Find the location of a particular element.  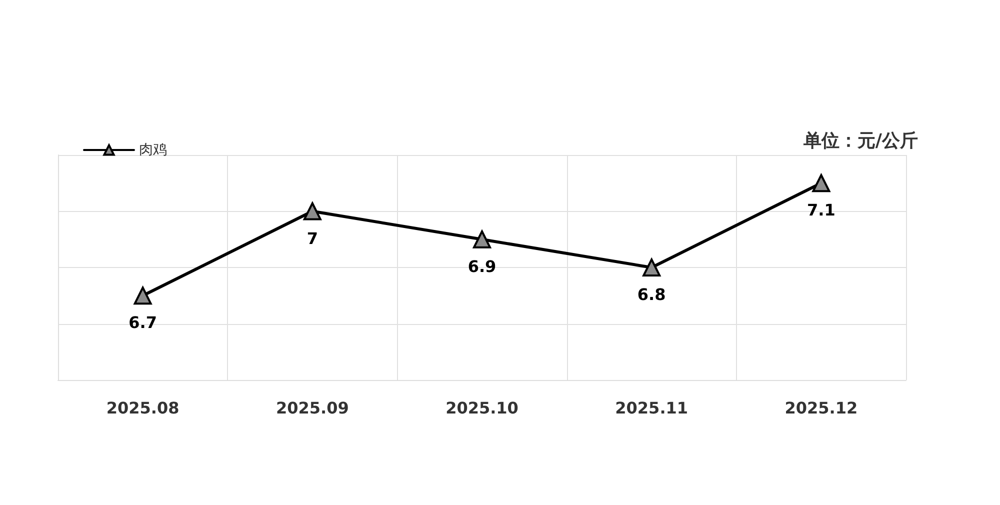

y-axis-title: 单位：元/公斤 is located at coordinates (860, 141).